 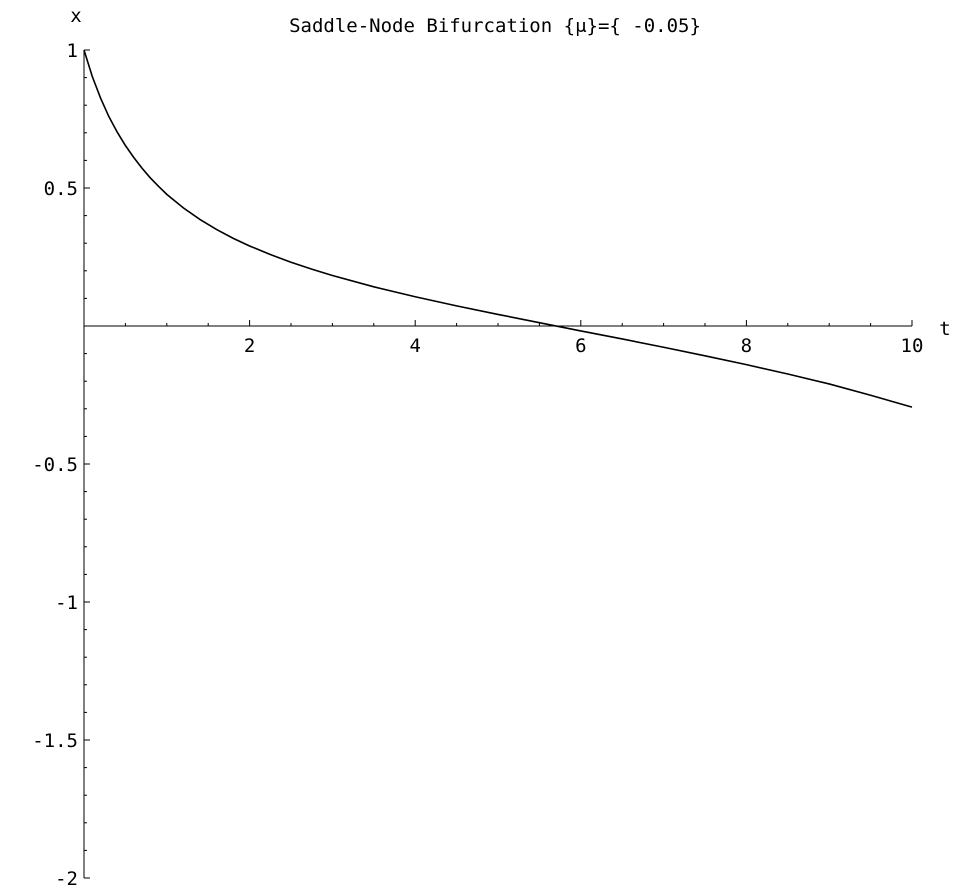 What do you see at coordinates (72, 51) in the screenshot?
I see `y-tick-label: 1` at bounding box center [72, 51].